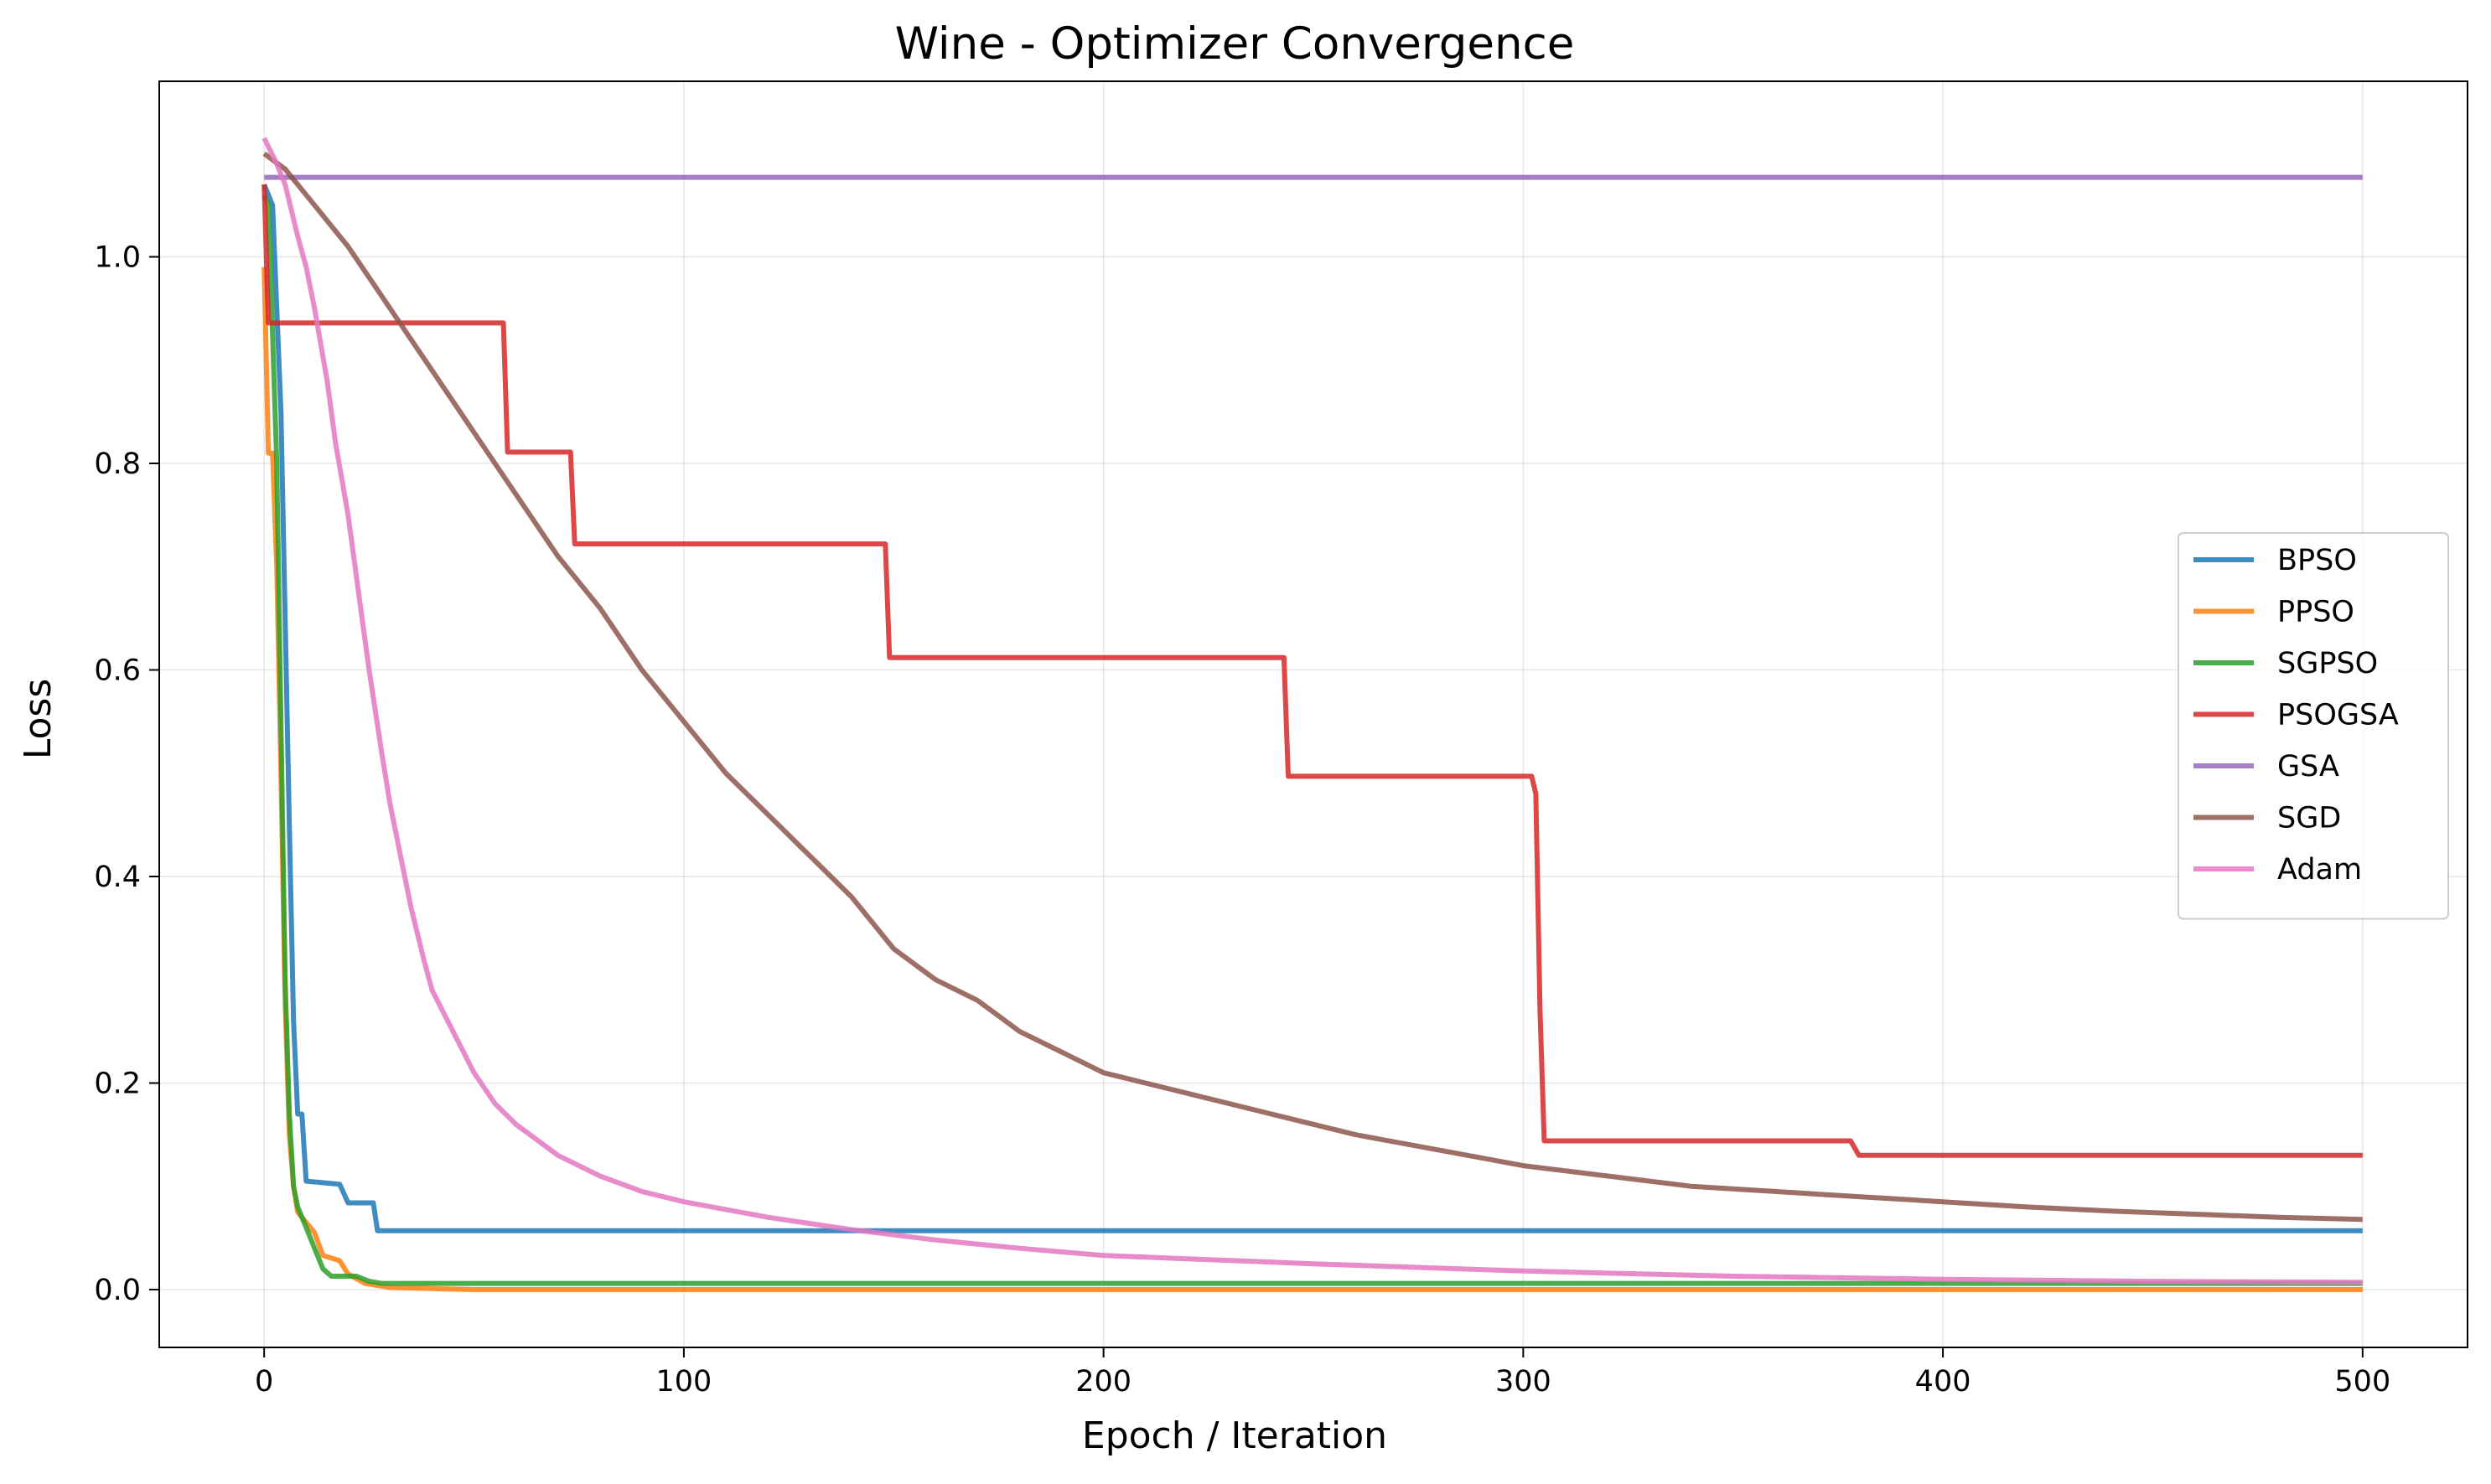 Image resolution: width=2491 pixels, height=1484 pixels. Describe the element at coordinates (1322, 1373) in the screenshot. I see `x-axis-ticks: 0 100 200 300 400 500` at that location.